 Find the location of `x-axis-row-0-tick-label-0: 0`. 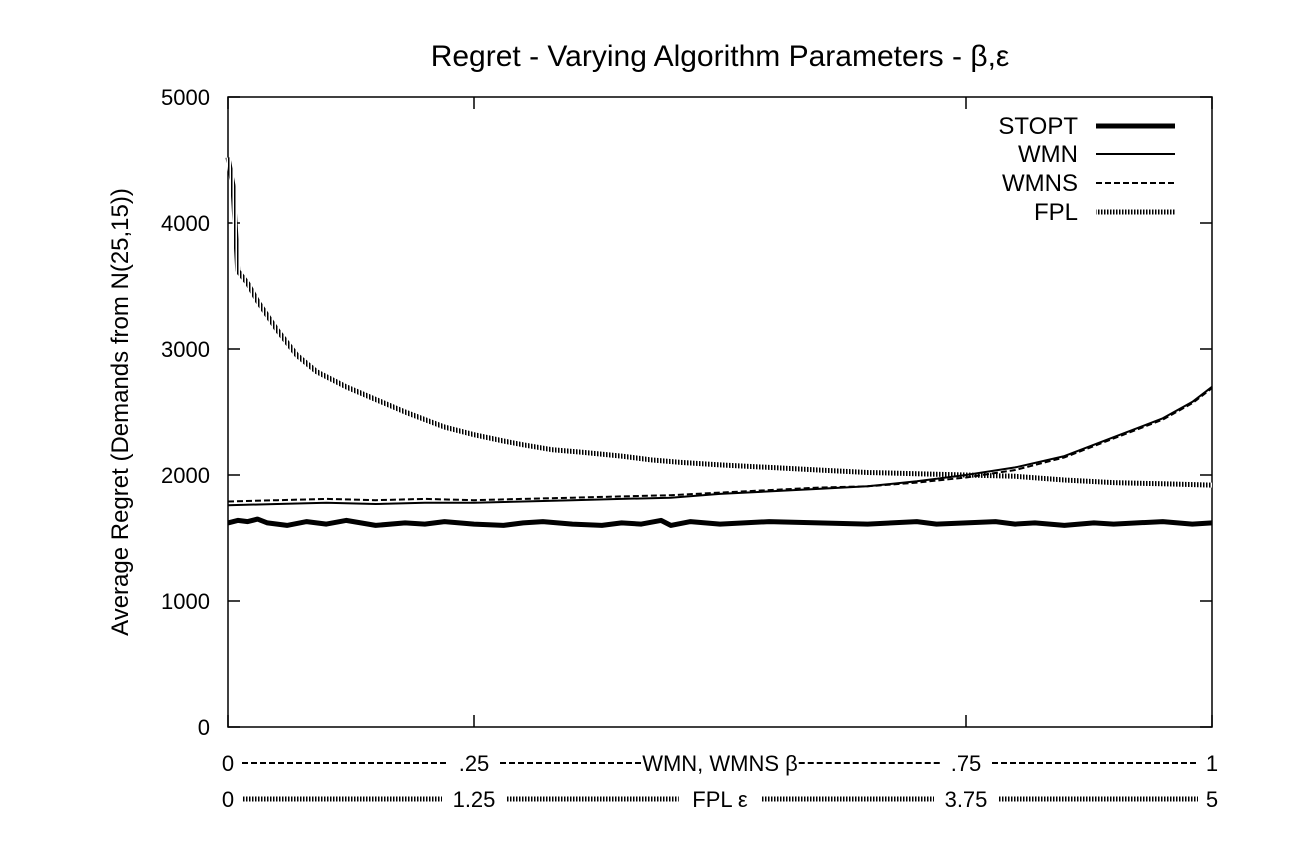

x-axis-row-0-tick-label-0: 0 is located at coordinates (228, 763).